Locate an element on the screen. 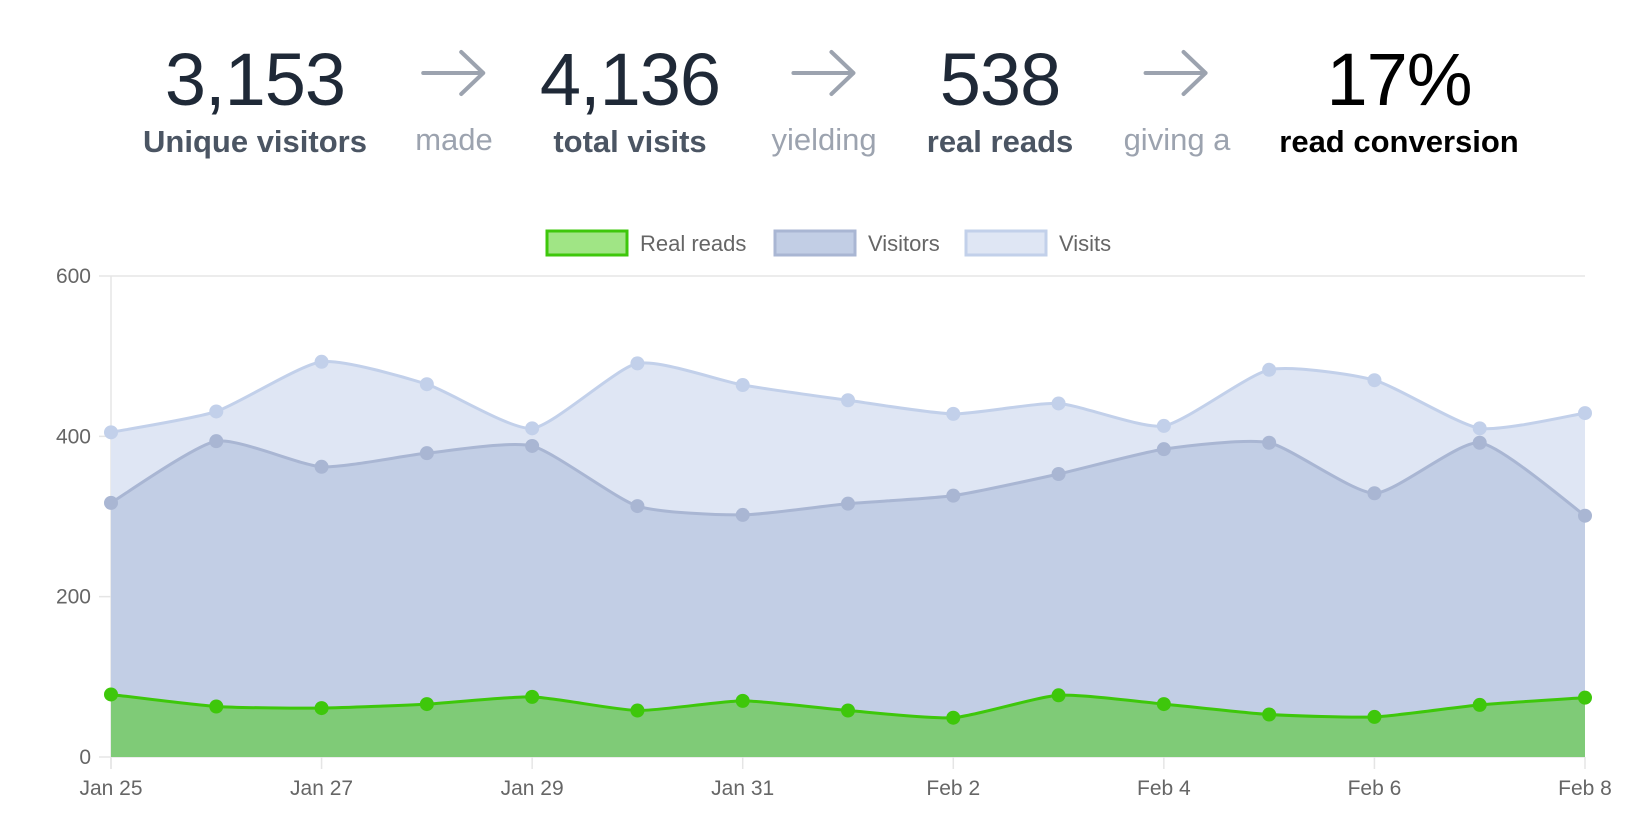 This screenshot has height=826, width=1652. y-tick-label: 400 is located at coordinates (73, 436).